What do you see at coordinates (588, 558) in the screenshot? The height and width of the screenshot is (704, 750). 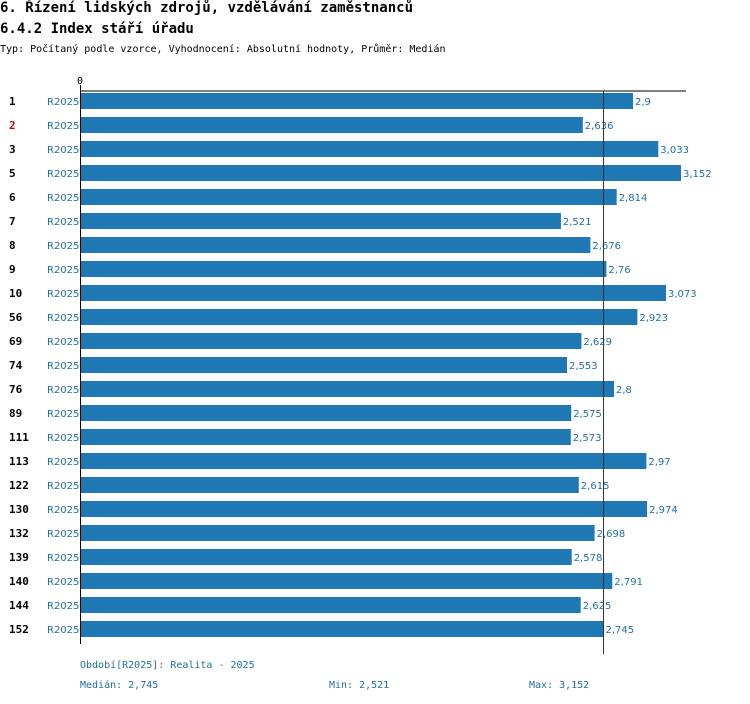 I see `data-label: 2,578` at bounding box center [588, 558].